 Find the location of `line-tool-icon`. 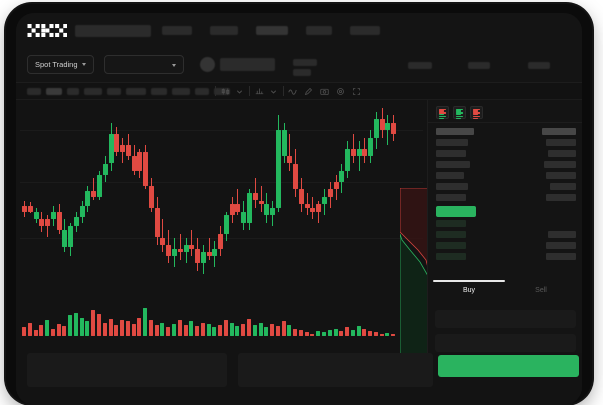

line-tool-icon is located at coordinates (292, 91).